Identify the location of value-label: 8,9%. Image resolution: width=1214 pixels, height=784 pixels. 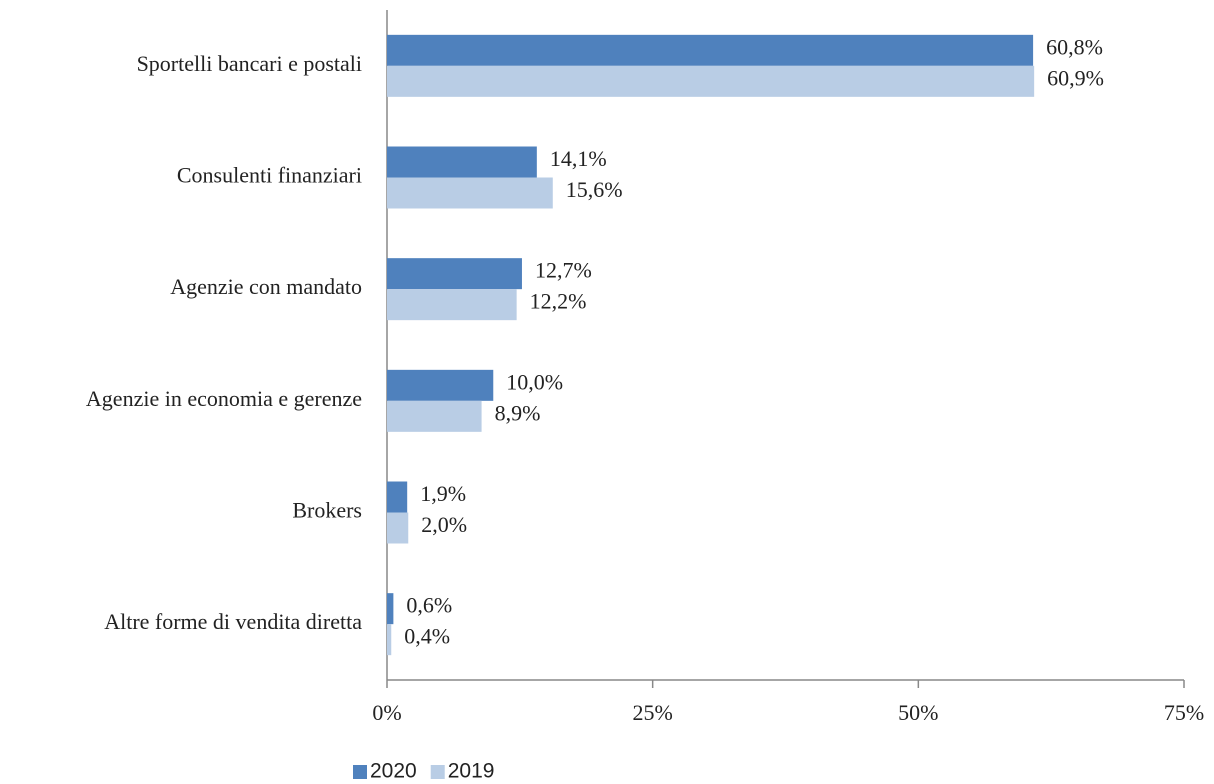
(518, 412).